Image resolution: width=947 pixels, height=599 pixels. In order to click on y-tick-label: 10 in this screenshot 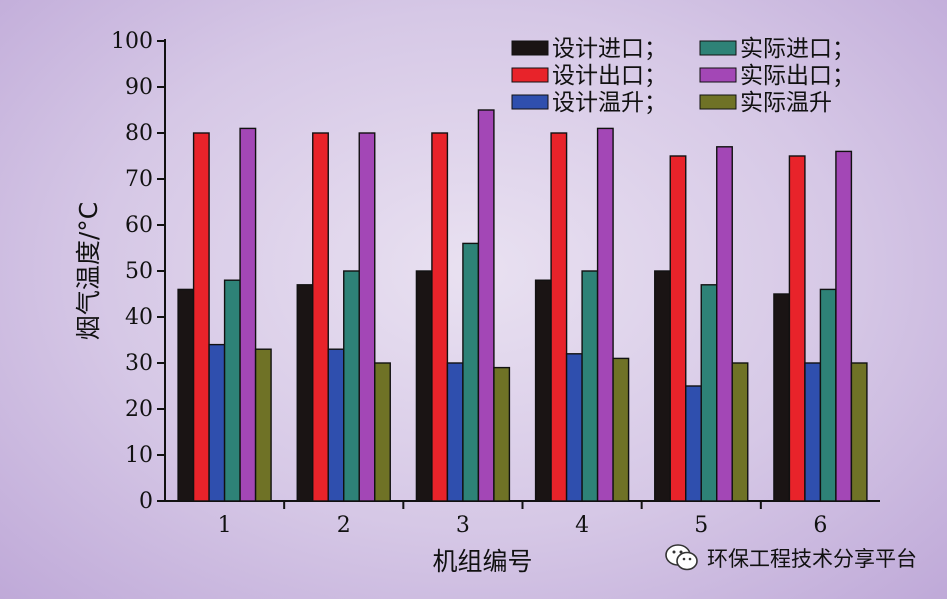, I will do `click(139, 455)`.